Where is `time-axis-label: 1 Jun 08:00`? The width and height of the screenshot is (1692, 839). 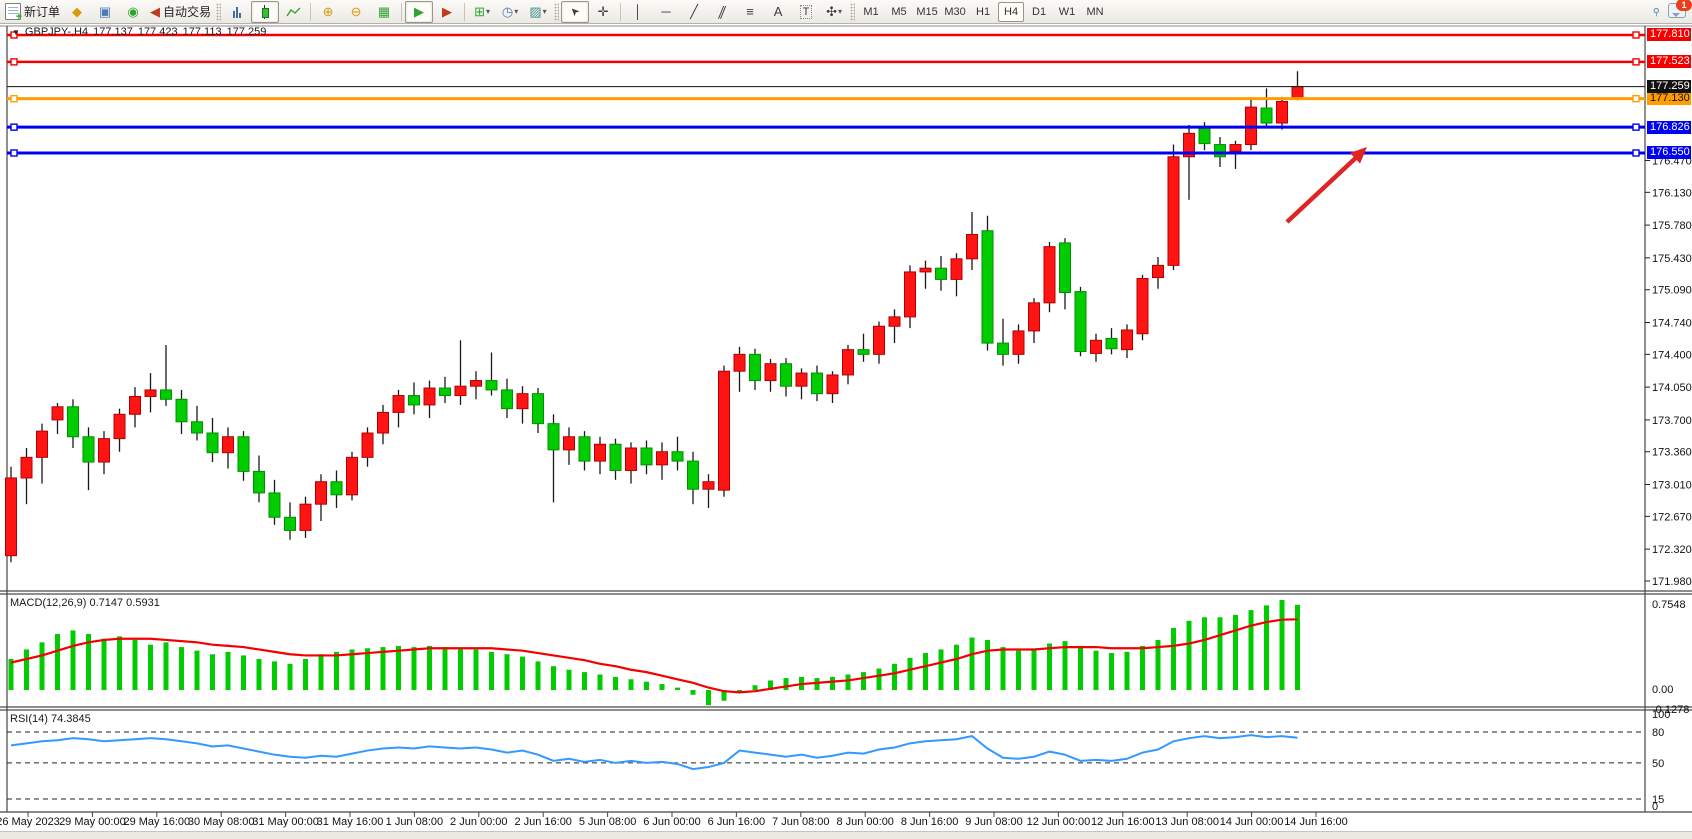 time-axis-label: 1 Jun 08:00 is located at coordinates (415, 822).